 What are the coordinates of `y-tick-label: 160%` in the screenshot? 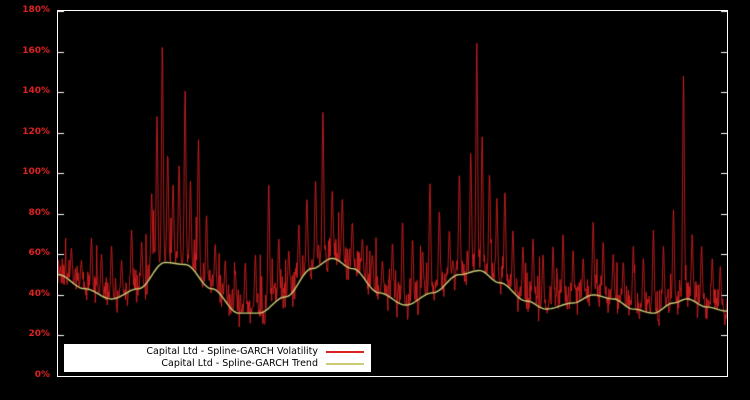 It's located at (36, 50).